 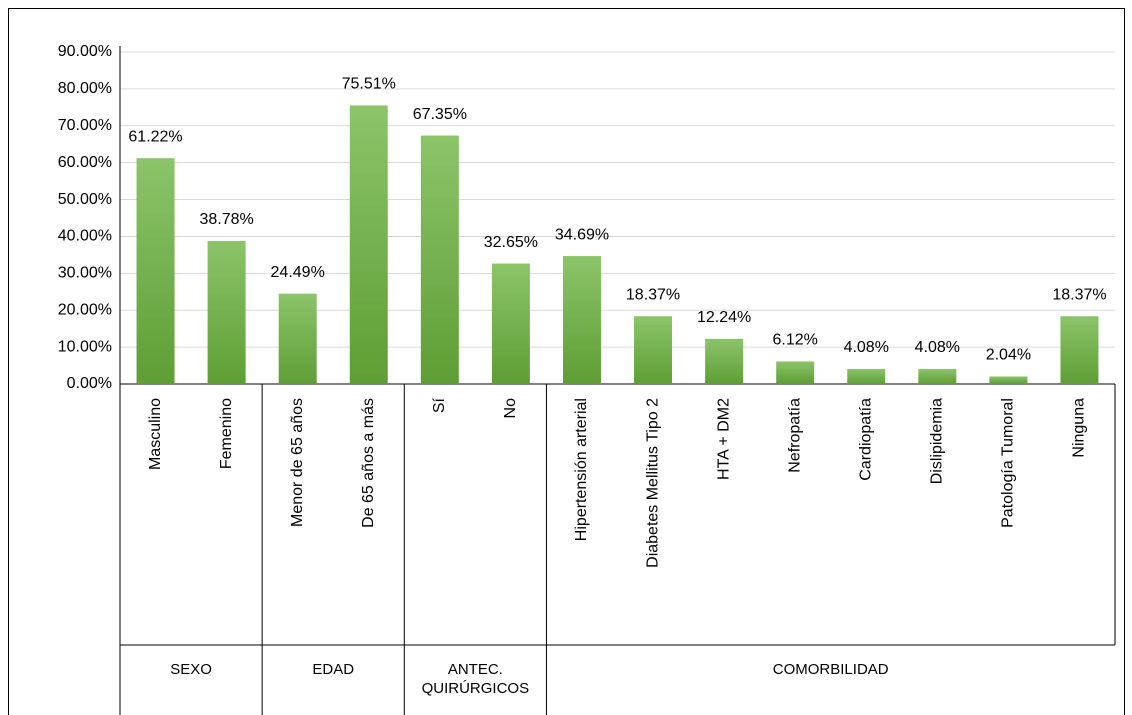 I want to click on x-tick-label: No, so click(x=510, y=408).